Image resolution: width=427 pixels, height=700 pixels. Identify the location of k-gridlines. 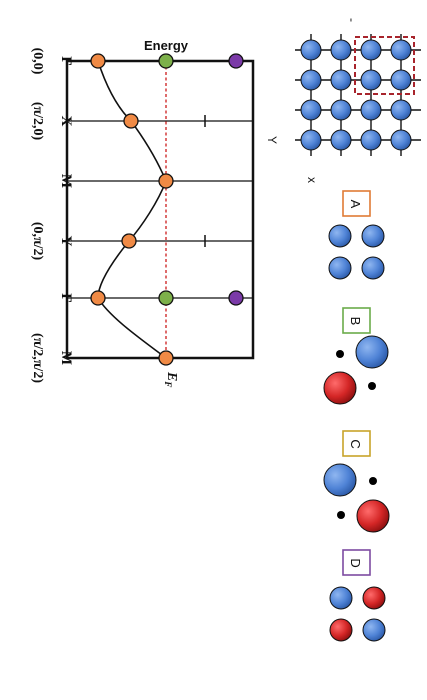
(160, 209).